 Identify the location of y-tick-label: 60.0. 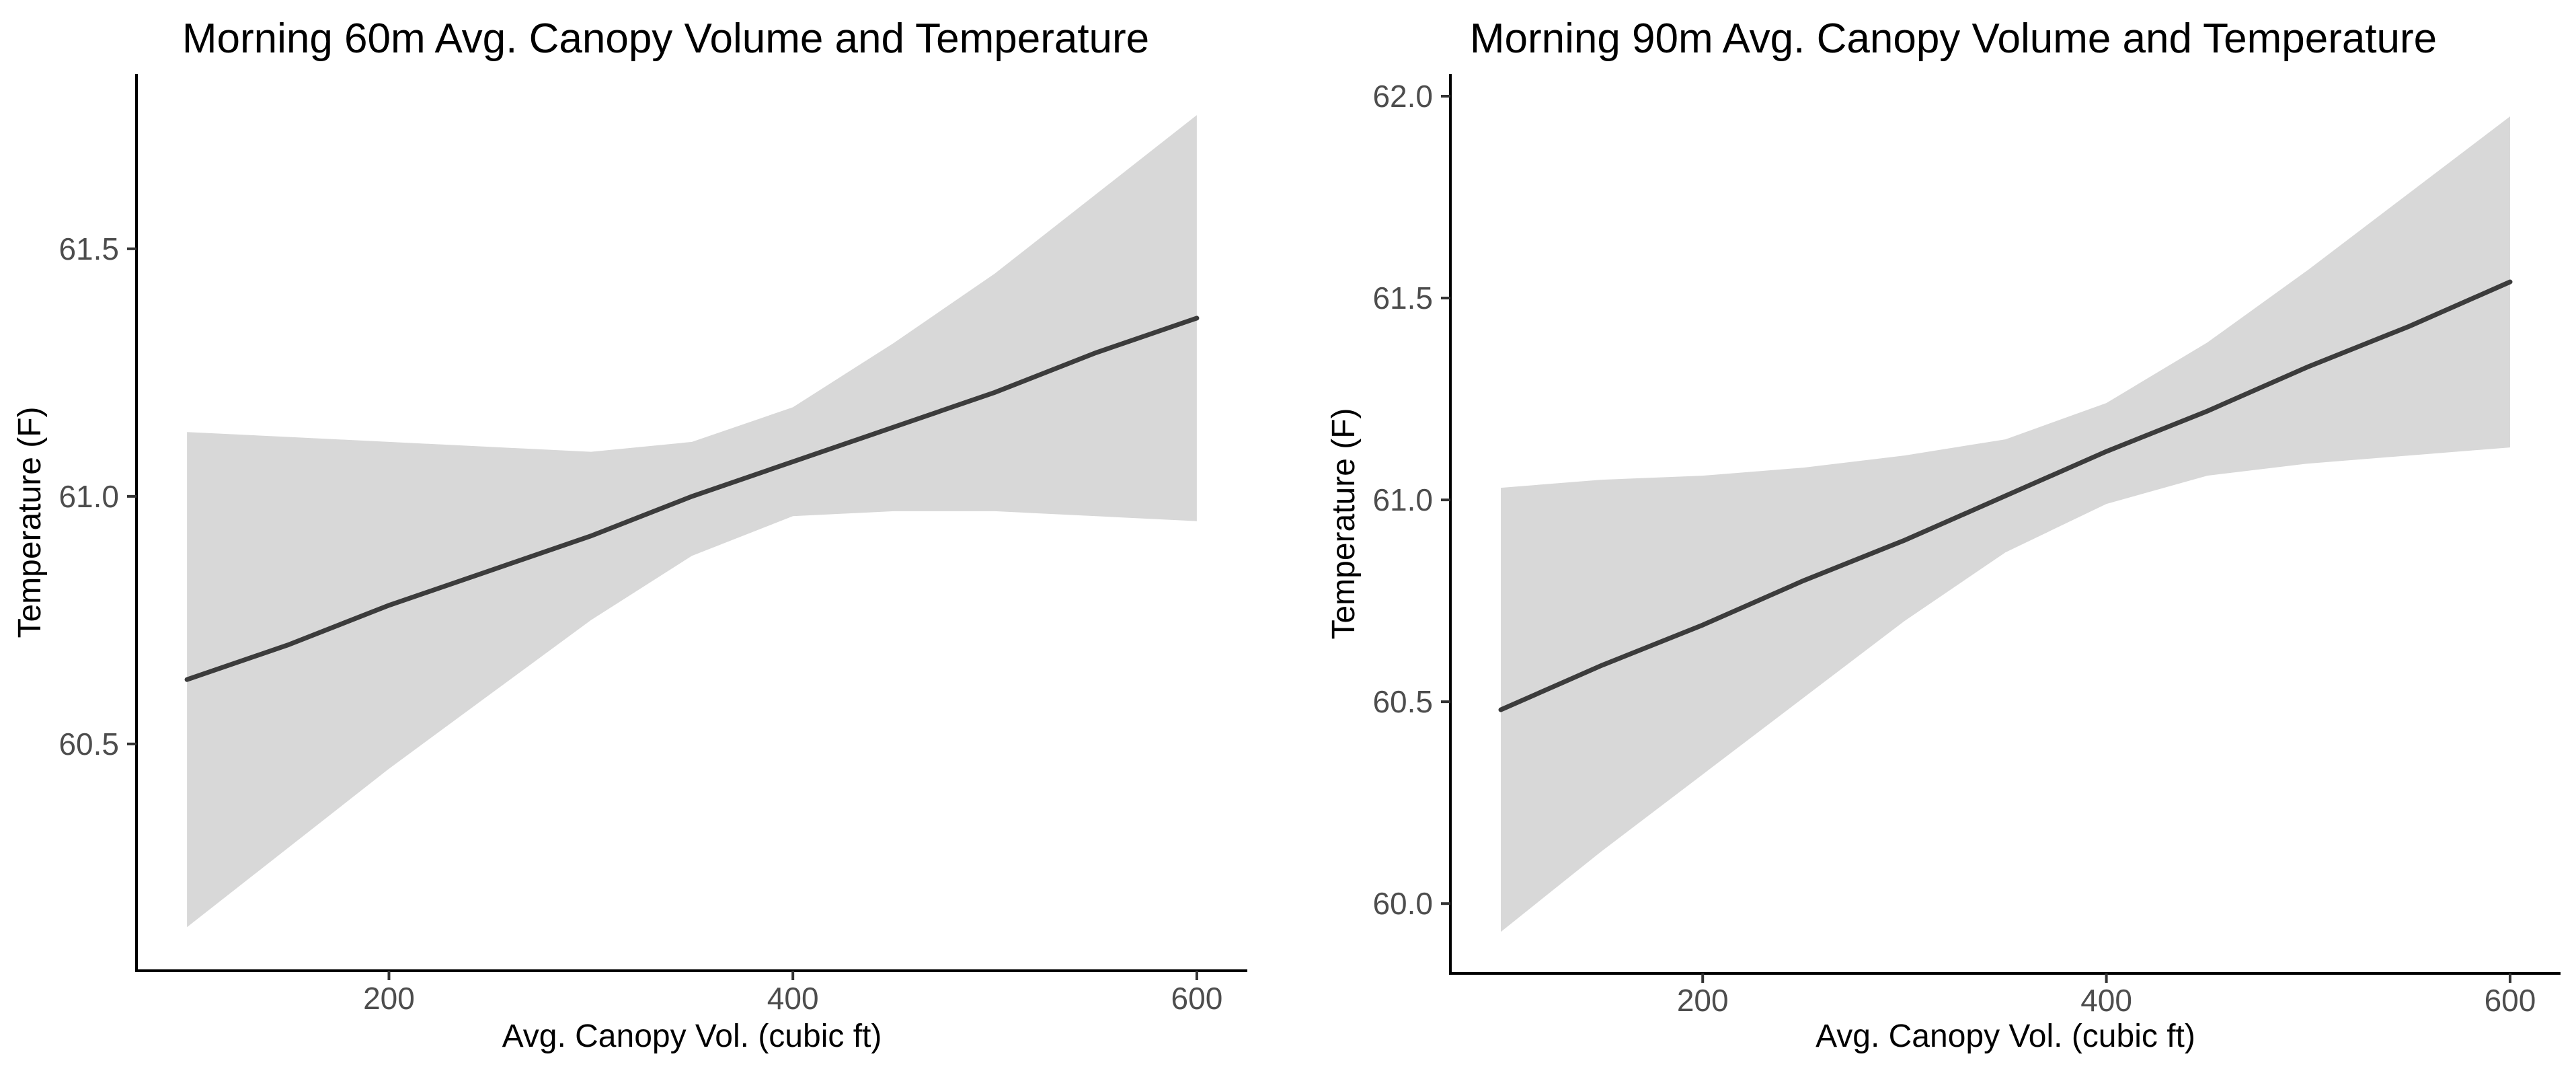
(1403, 903).